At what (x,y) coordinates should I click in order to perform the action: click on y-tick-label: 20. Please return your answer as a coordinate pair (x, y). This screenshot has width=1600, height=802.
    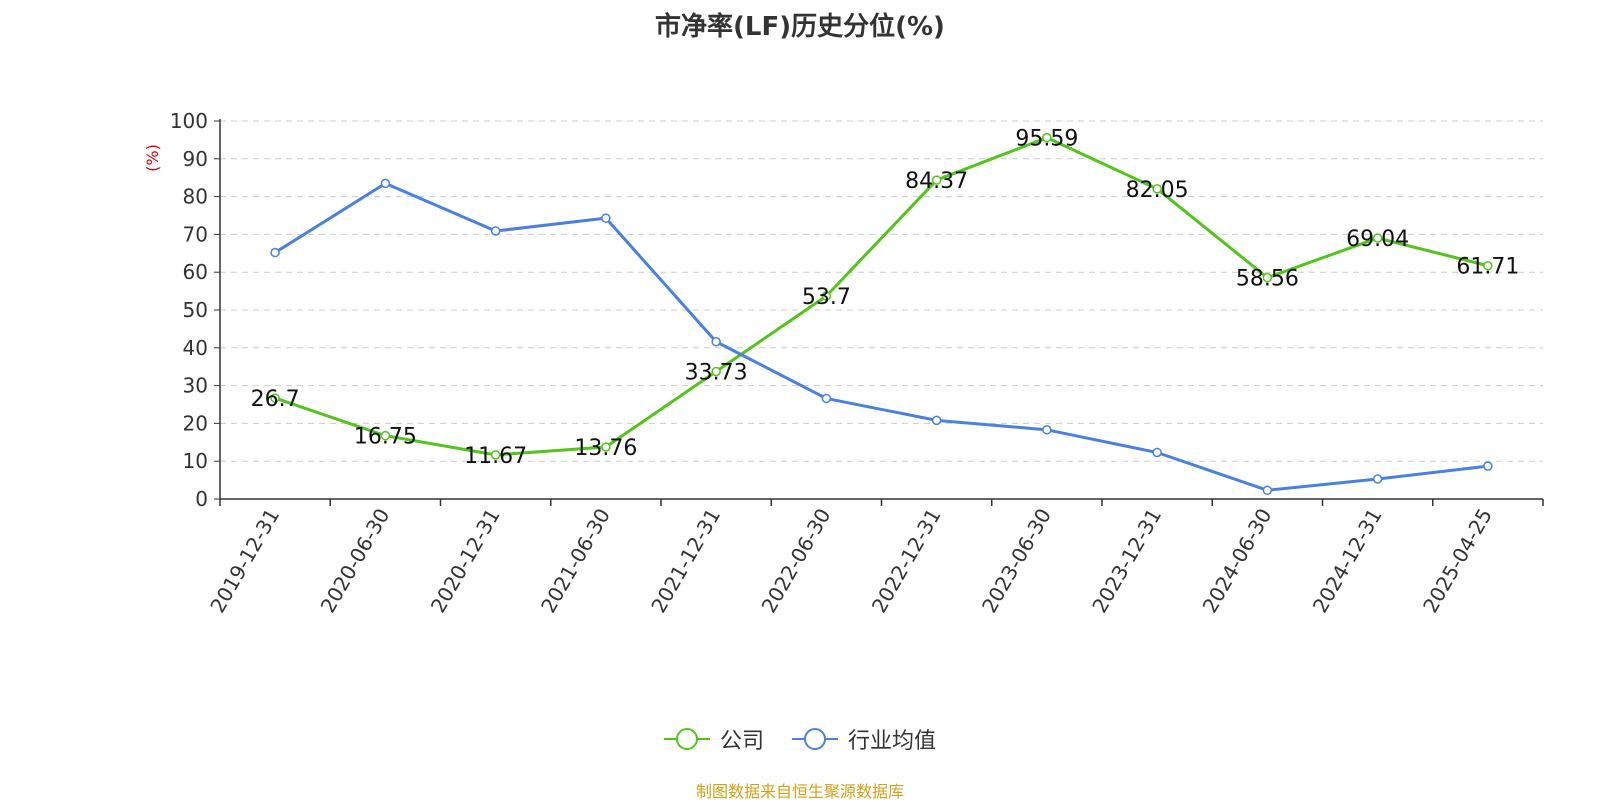
    Looking at the image, I should click on (195, 423).